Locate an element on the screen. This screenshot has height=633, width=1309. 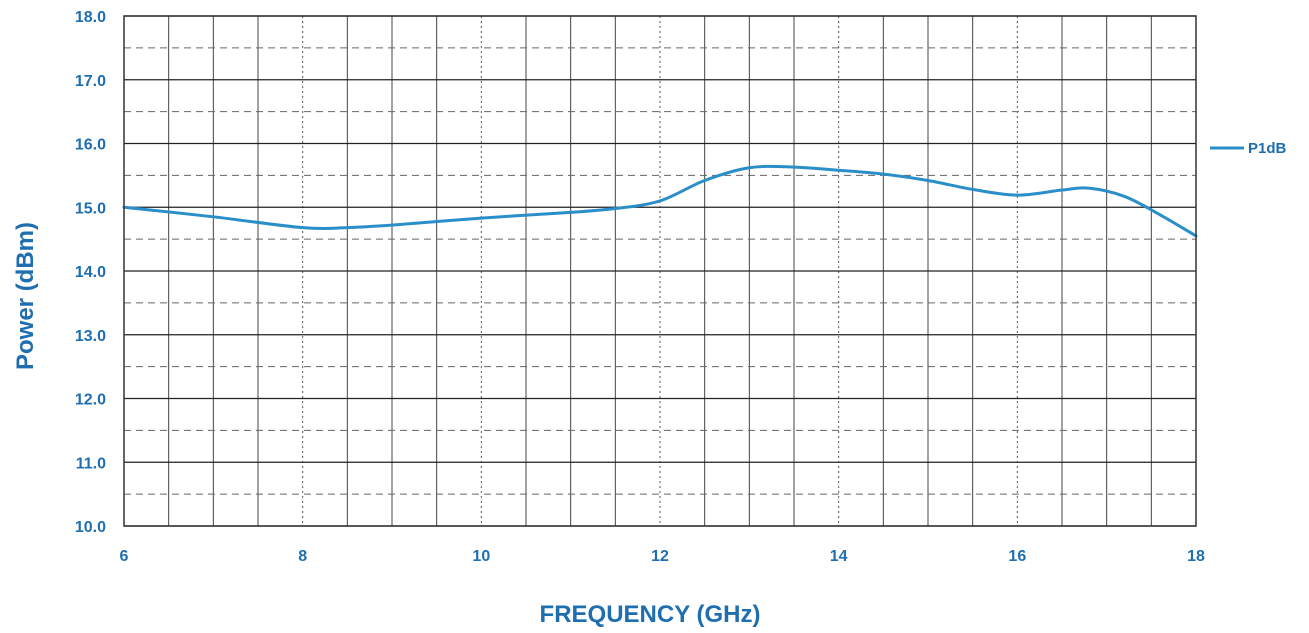
legend: P1dB is located at coordinates (1248, 148).